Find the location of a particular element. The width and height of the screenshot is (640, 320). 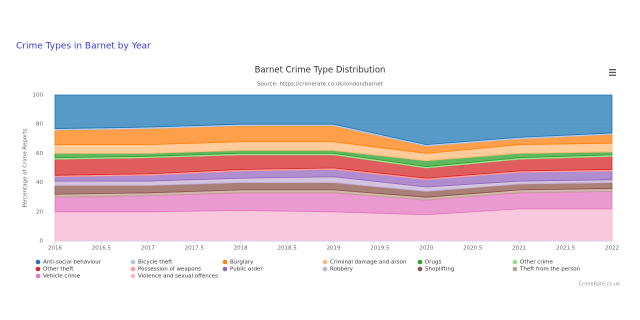

y-axis-label: Percentage of Crime Reports is located at coordinates (26, 167).